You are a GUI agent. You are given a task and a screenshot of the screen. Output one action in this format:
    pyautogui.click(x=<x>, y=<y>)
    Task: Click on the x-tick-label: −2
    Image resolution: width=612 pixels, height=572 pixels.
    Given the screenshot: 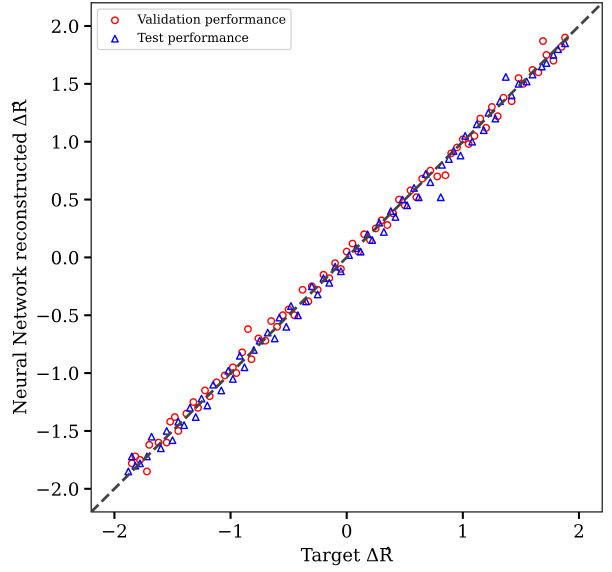 What is the action you would take?
    pyautogui.click(x=114, y=531)
    